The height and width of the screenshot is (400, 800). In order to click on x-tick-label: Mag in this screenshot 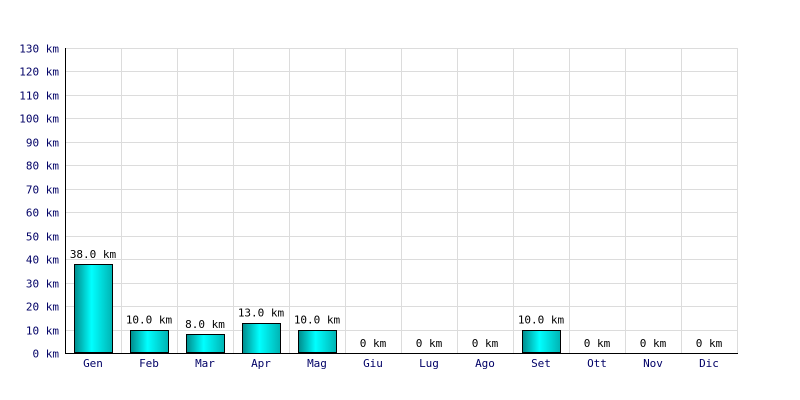, I will do `click(317, 363)`.